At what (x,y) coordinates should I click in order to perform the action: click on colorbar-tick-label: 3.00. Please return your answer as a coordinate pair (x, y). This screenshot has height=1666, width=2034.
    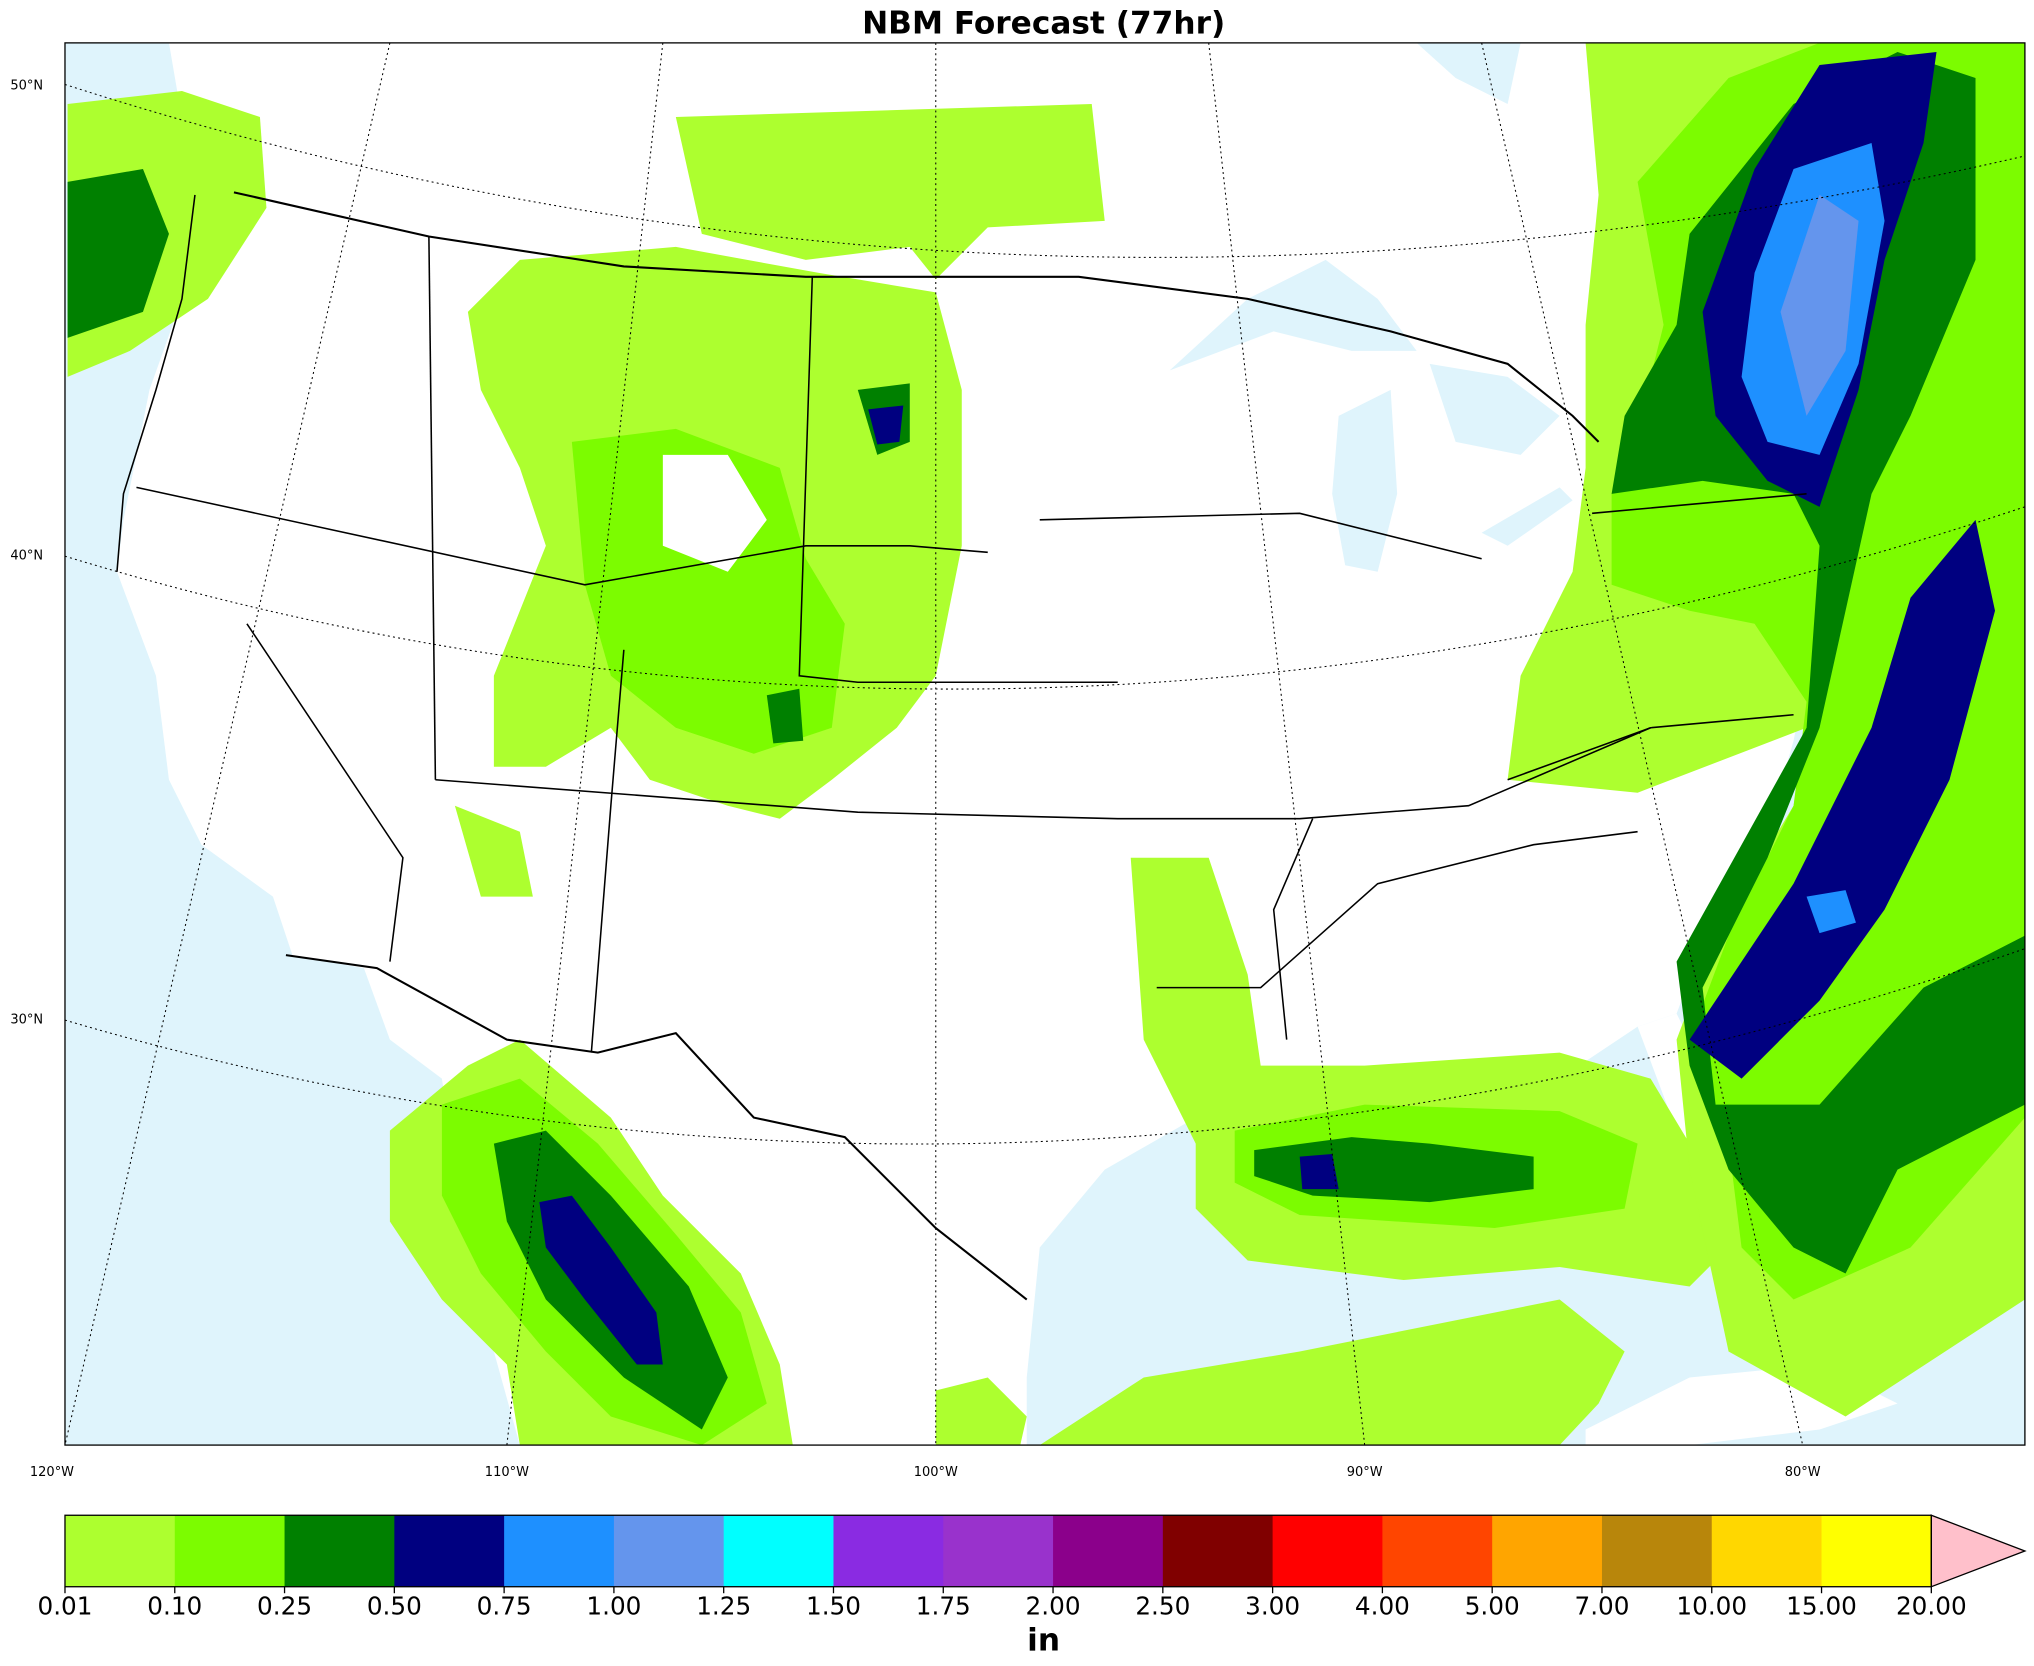
    Looking at the image, I should click on (1272, 1606).